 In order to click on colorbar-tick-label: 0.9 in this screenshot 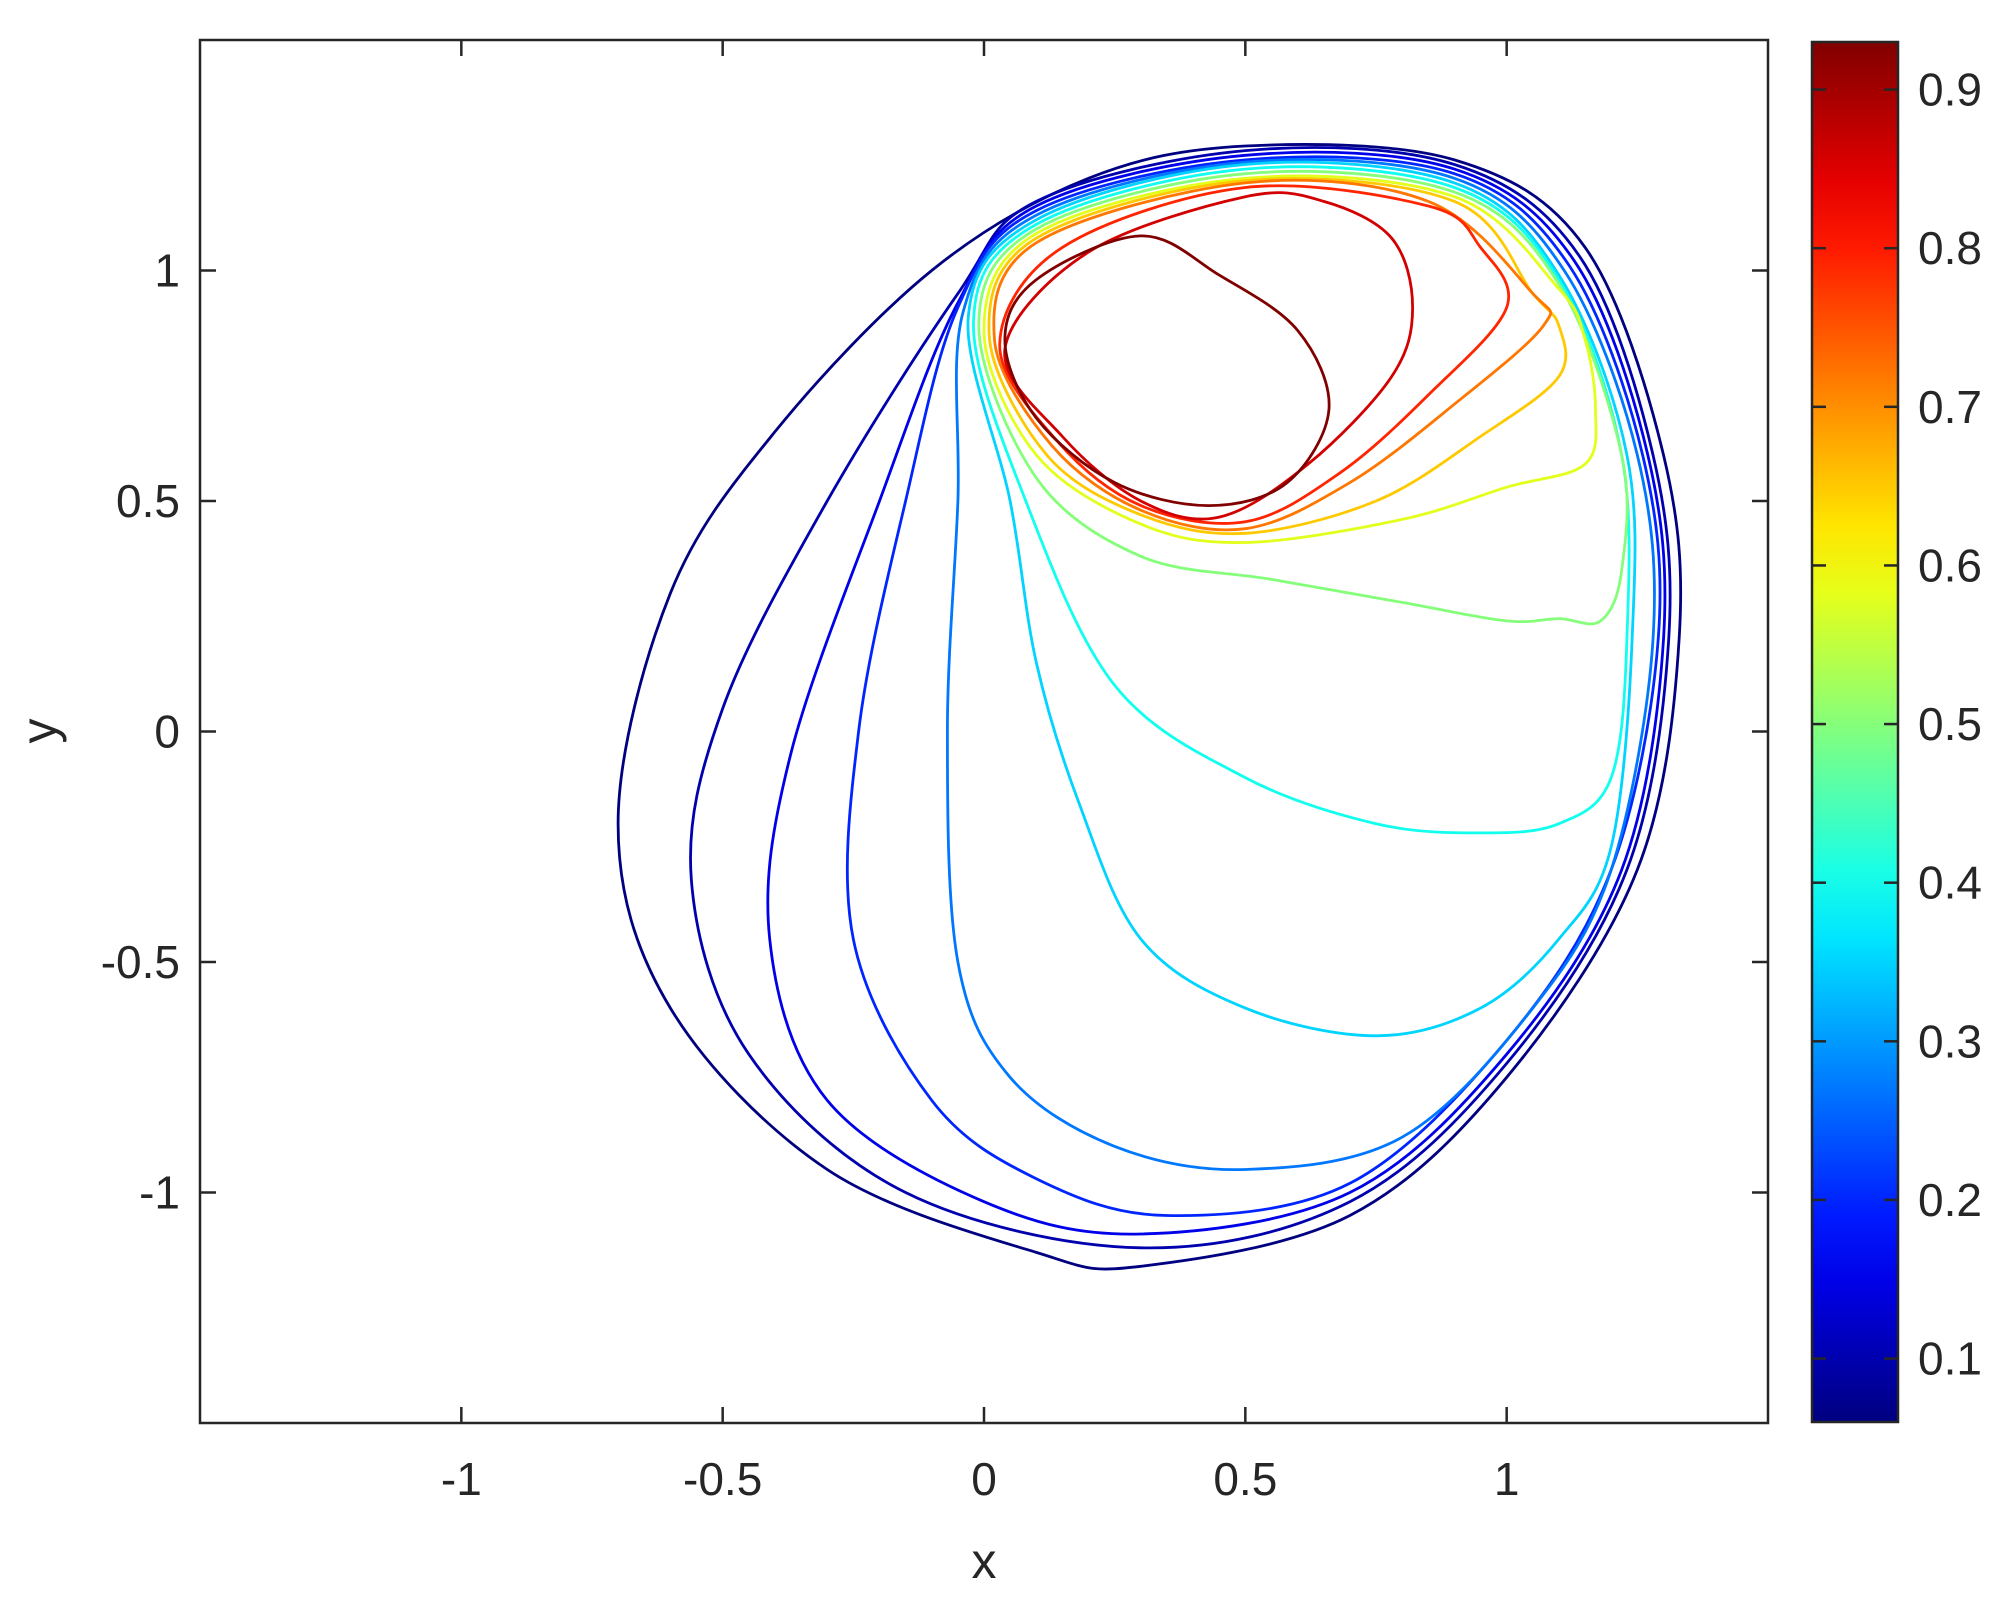, I will do `click(1950, 90)`.